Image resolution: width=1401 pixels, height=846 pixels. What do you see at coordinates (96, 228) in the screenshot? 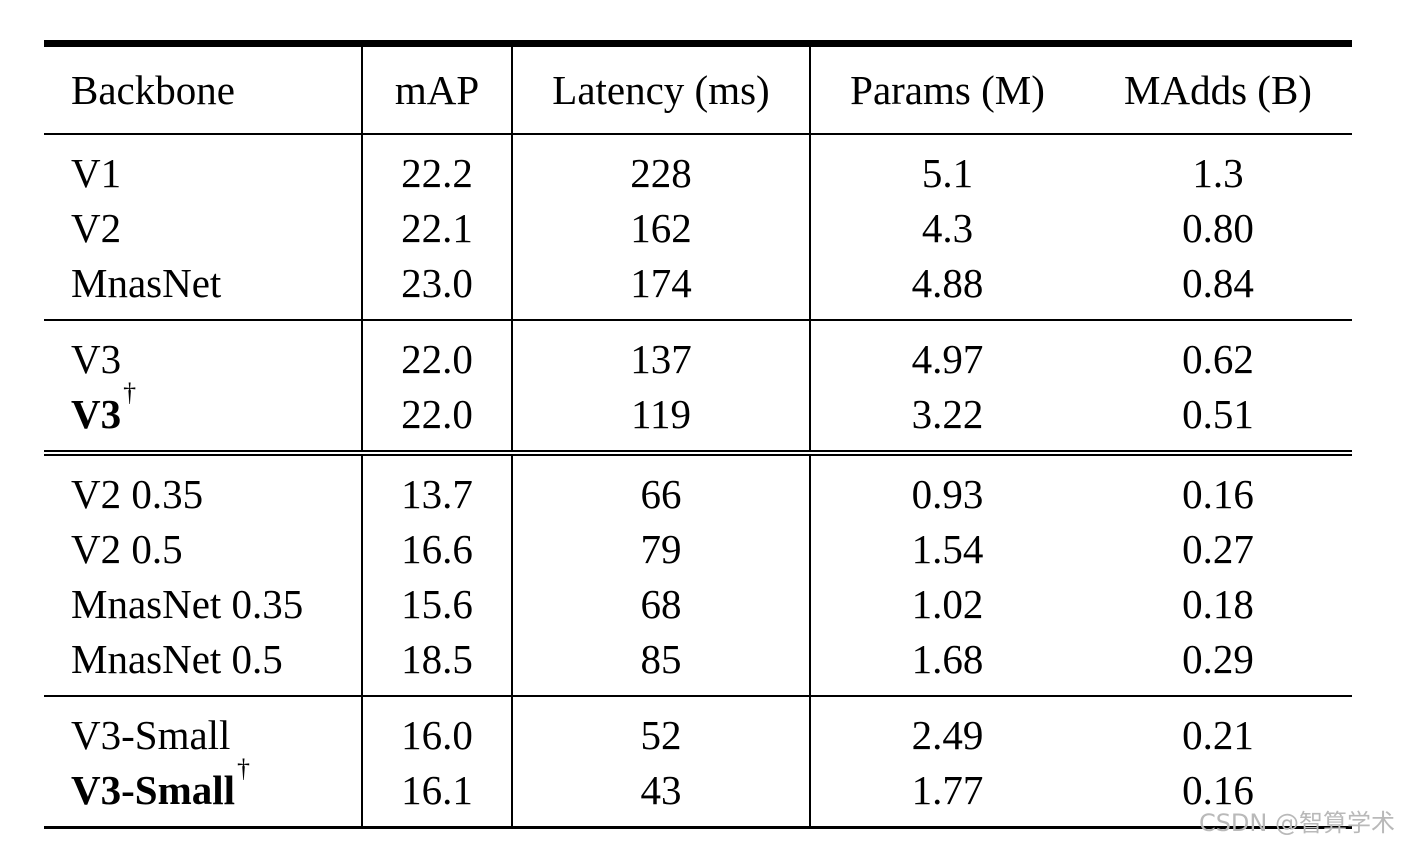
I see `backbone-name: V2` at bounding box center [96, 228].